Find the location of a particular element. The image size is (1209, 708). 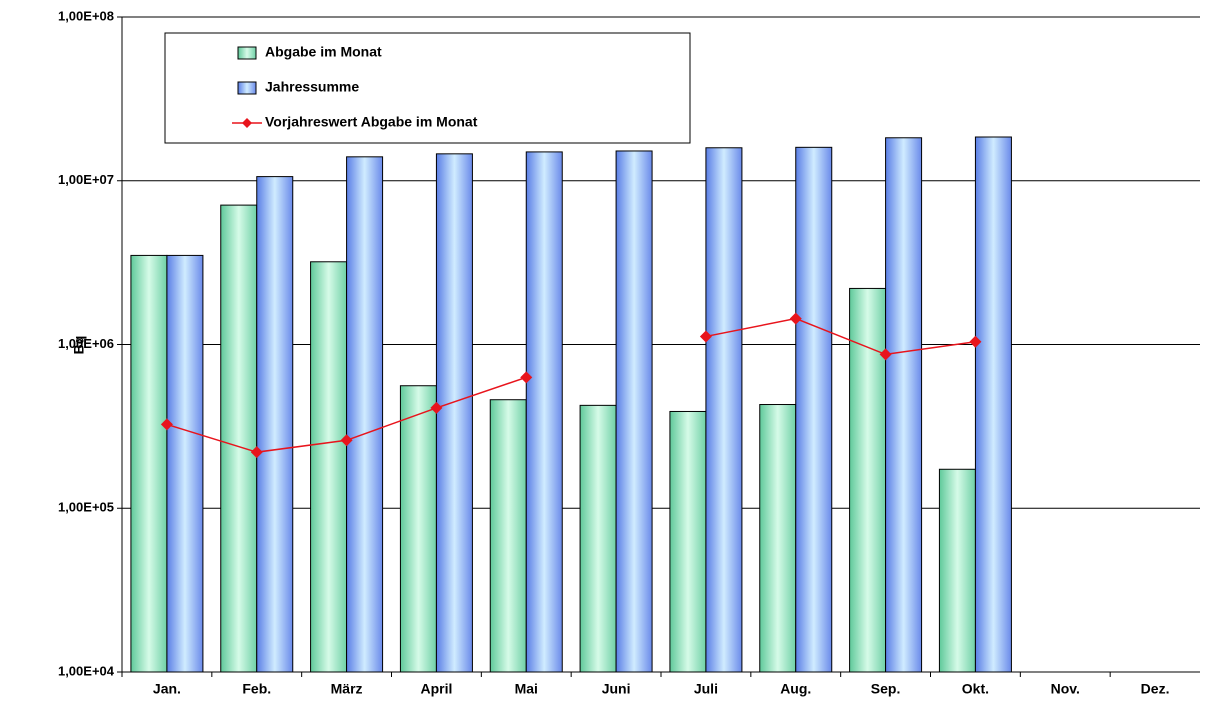

y-axis-label: Bq is located at coordinates (79, 345).